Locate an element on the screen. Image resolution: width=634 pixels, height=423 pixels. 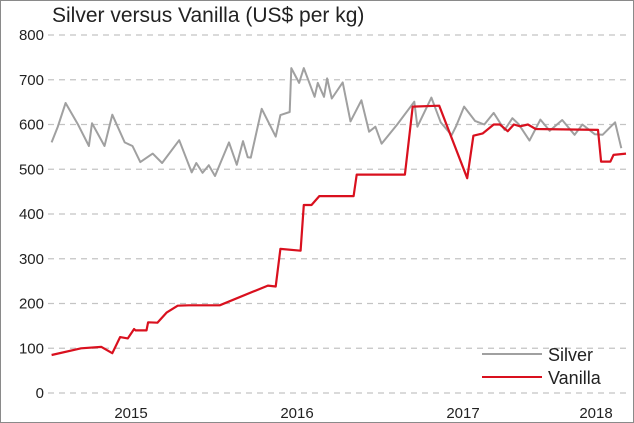
y-axis: 0 100 200 300 400 500 600 700 800 is located at coordinates (31, 214).